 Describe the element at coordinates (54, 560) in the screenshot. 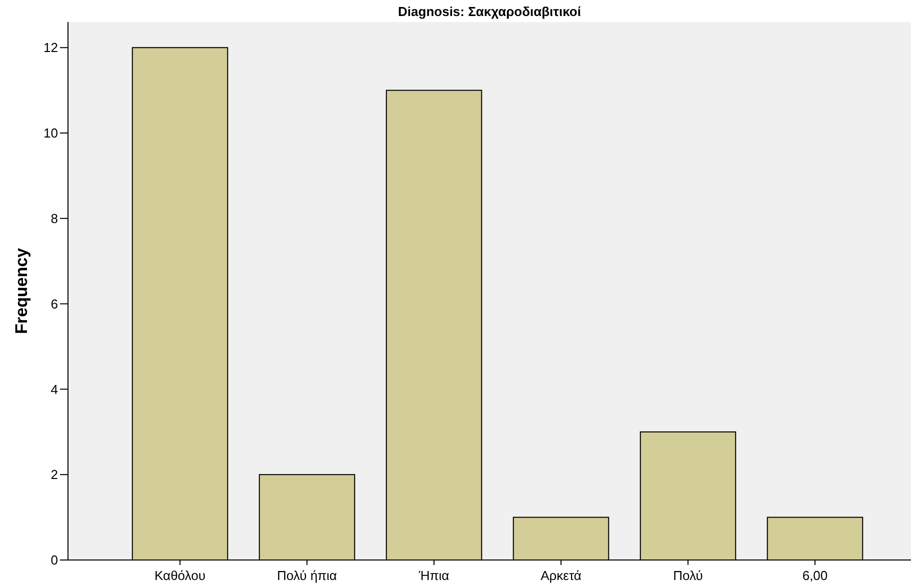

I see `y-tick-label: 0` at that location.